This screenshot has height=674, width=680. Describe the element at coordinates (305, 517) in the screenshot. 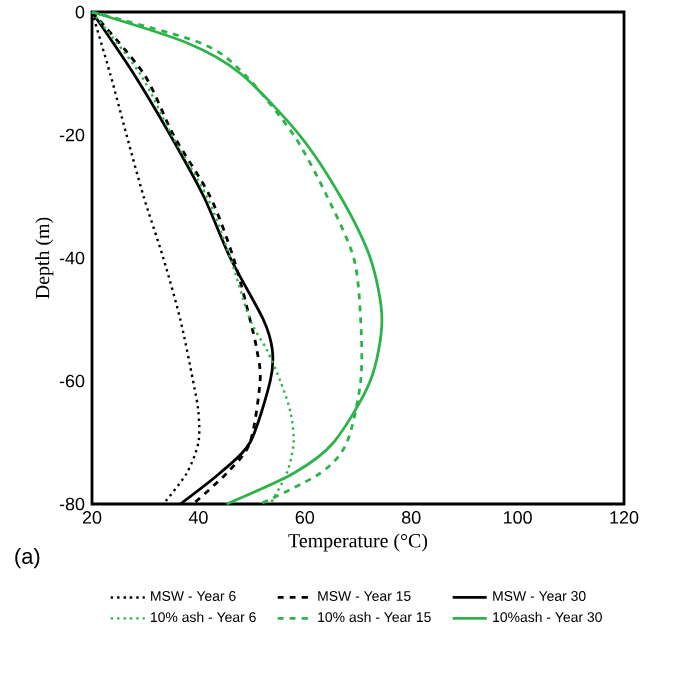

I see `x-tick-label: 60` at that location.